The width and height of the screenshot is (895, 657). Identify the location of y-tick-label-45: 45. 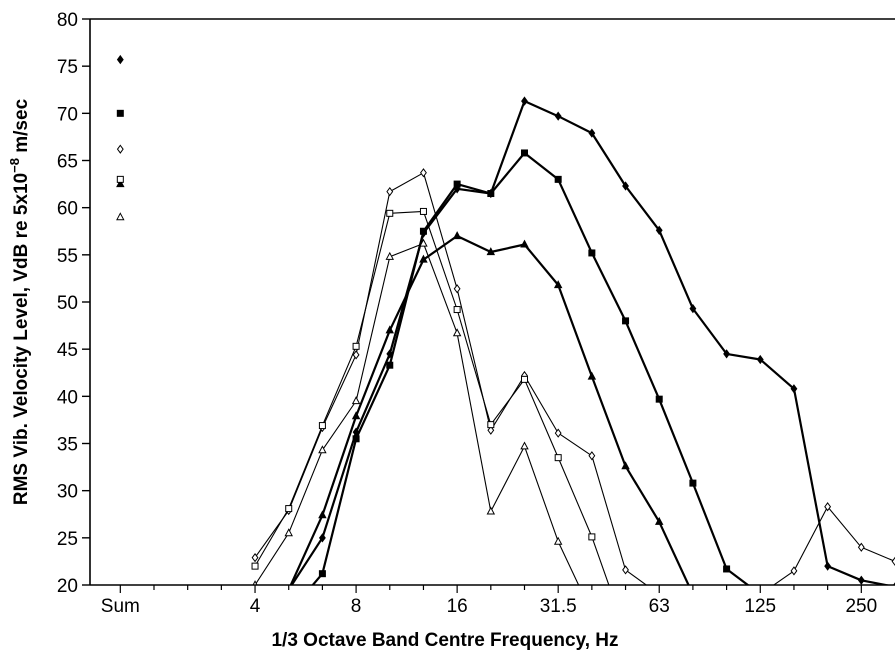
(67, 350).